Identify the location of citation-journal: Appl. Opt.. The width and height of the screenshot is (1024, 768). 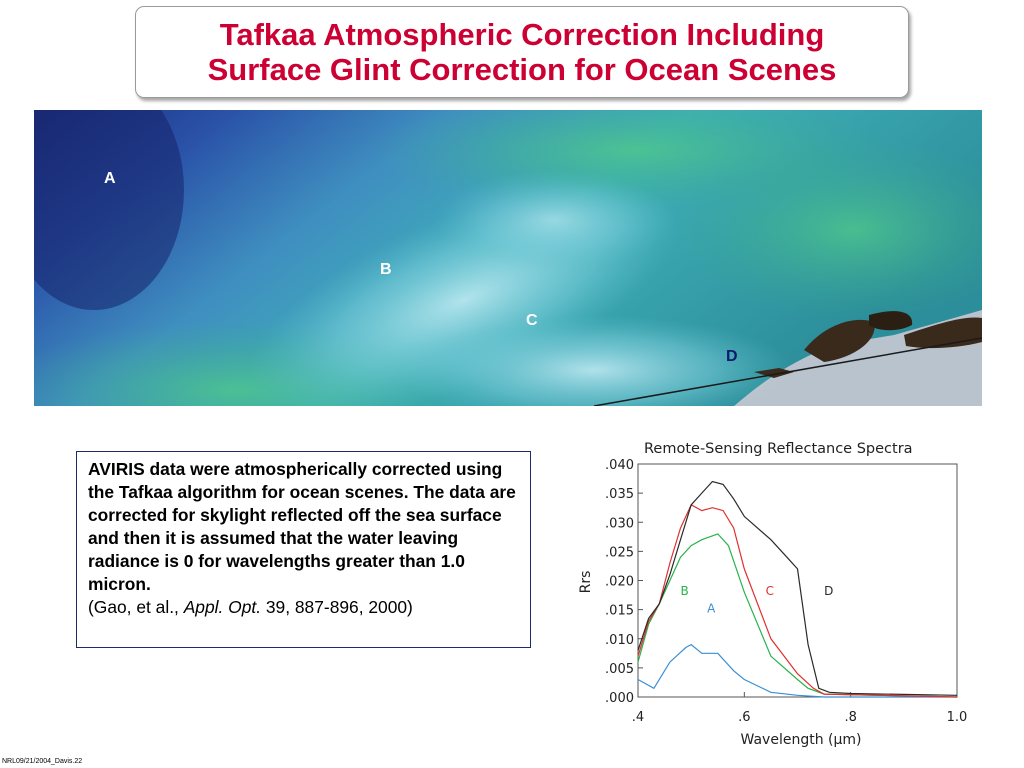
(222, 607).